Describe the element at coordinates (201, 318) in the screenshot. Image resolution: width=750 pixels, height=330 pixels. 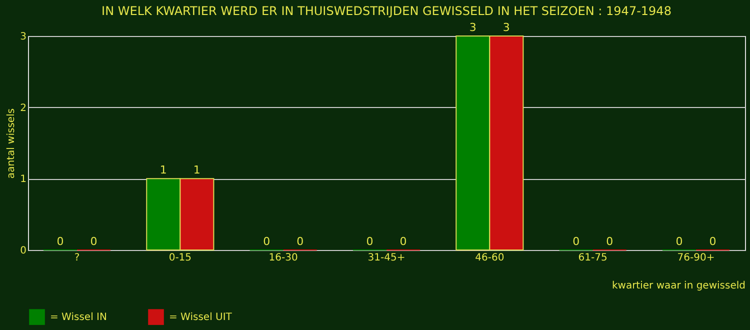
I see `legend-label: = Wissel UIT` at that location.